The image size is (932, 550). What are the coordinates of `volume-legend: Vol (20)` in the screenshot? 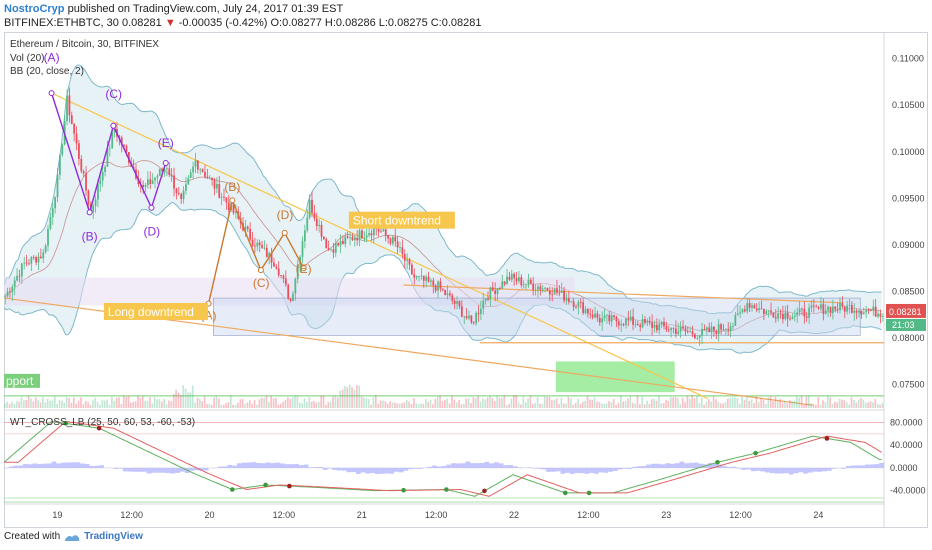 It's located at (27, 58).